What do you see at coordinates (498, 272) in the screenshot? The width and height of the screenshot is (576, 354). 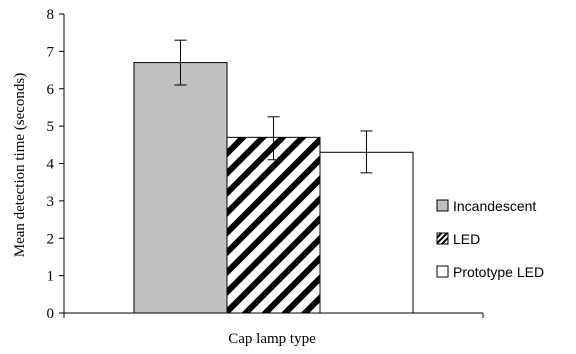 I see `legend-label: Prototype LED` at bounding box center [498, 272].